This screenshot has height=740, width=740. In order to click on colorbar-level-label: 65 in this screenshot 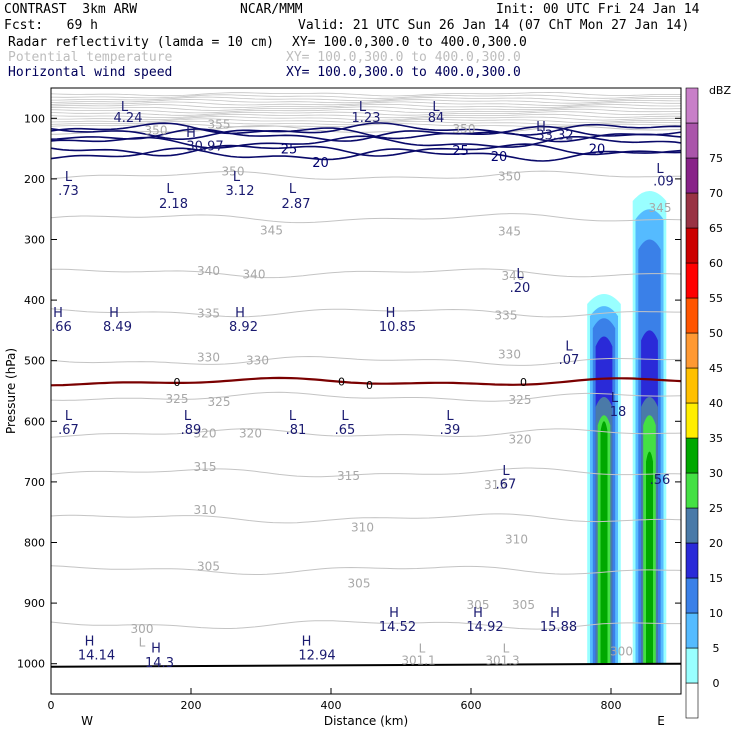, I will do `click(716, 228)`.